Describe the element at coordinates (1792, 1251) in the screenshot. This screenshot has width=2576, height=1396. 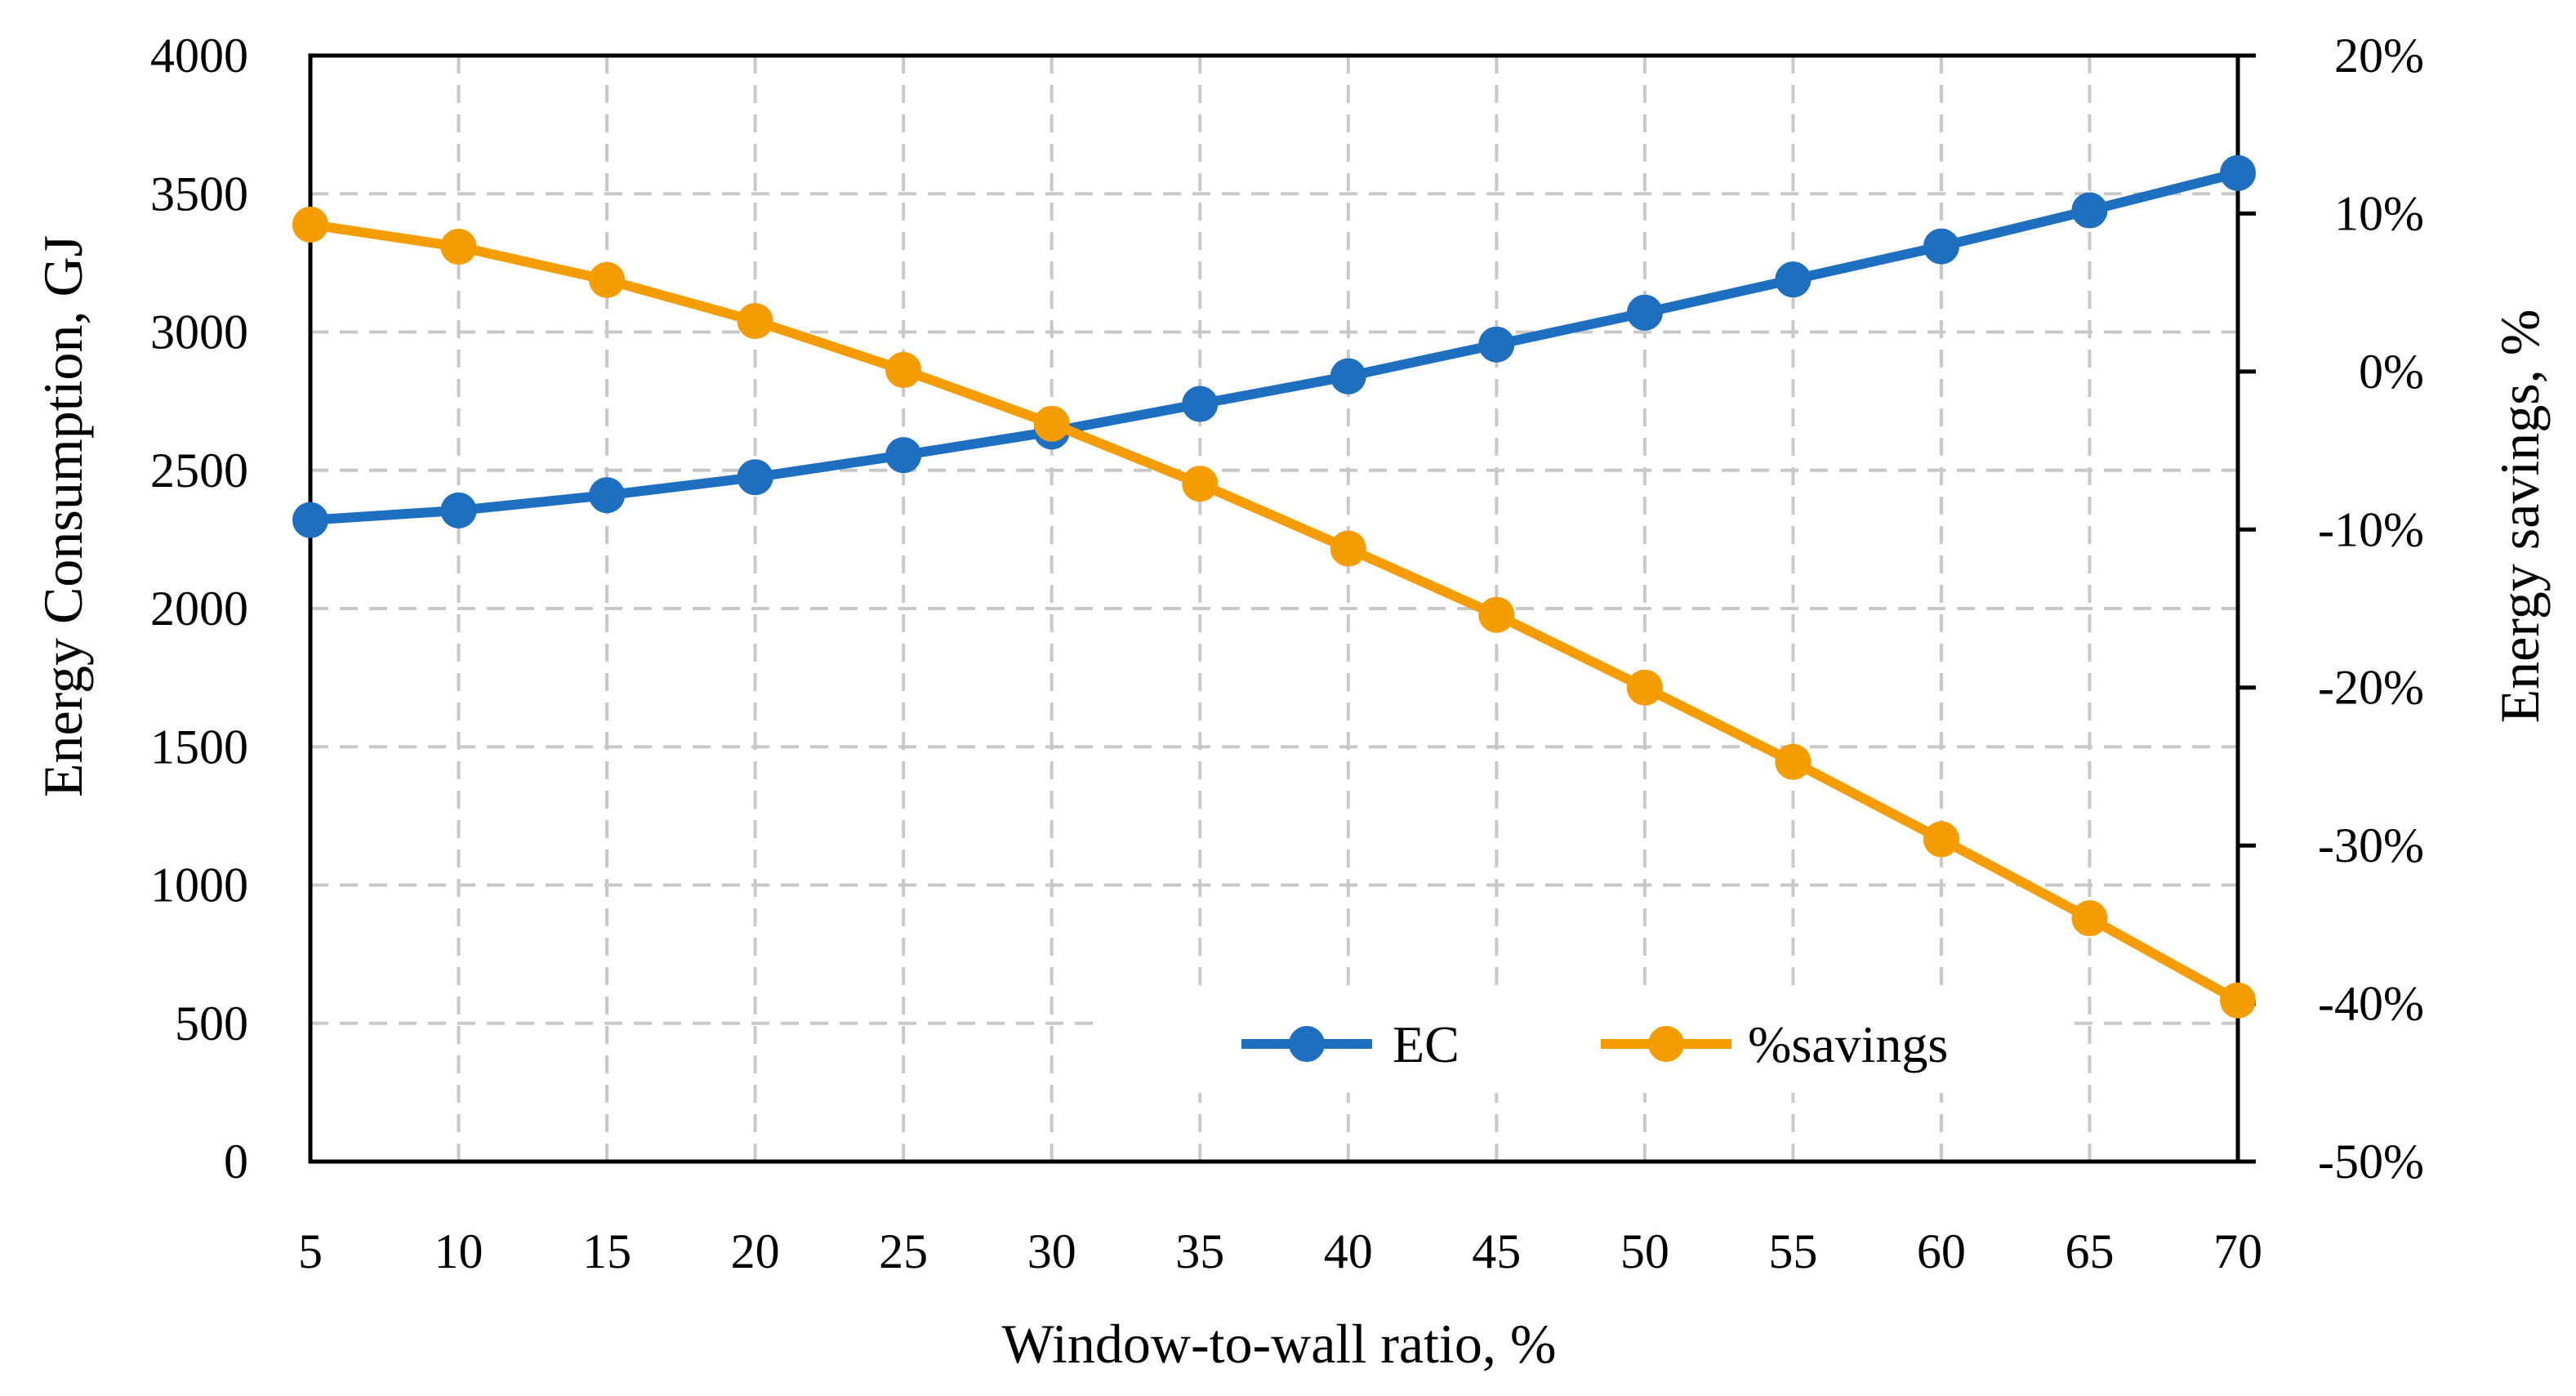
I see `x-tick-label-55: 55` at that location.